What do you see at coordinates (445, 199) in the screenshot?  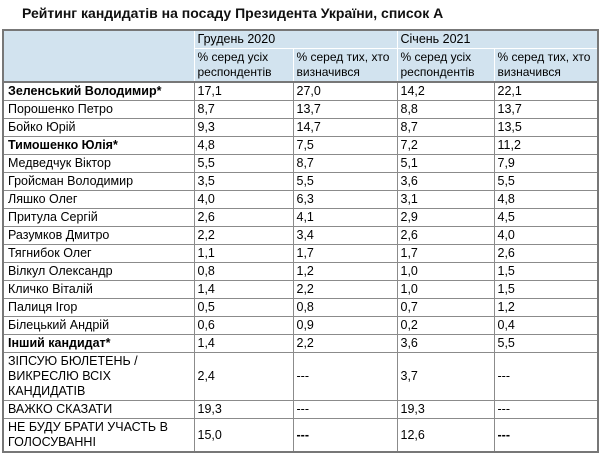 I see `value-cell: 3,1` at bounding box center [445, 199].